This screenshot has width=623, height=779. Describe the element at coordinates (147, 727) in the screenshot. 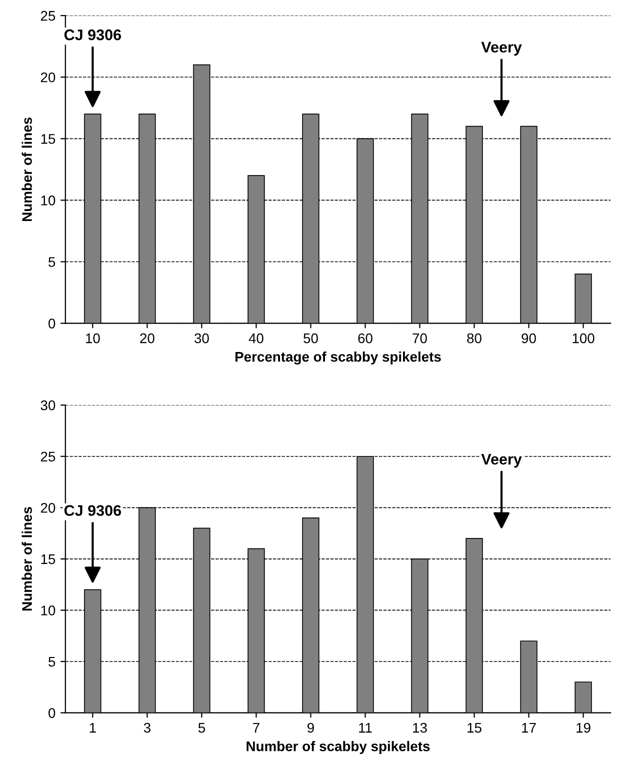

I see `x-tick-label: 3` at that location.